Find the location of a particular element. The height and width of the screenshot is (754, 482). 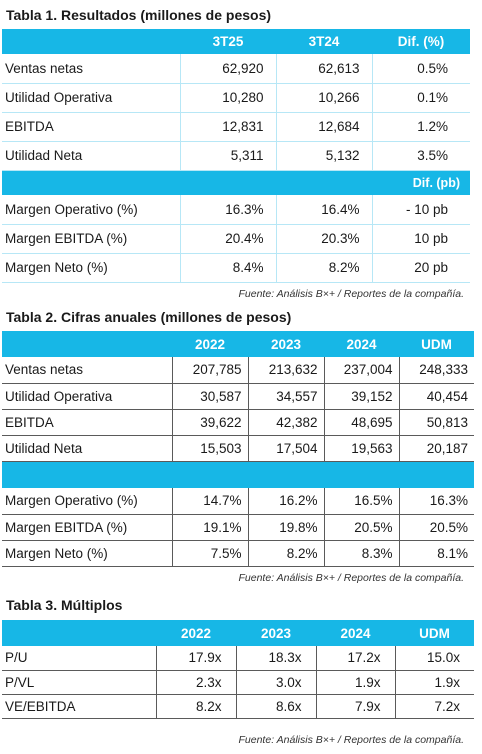

table-row: EBITDA 12,831 12,684 1.2% is located at coordinates (236, 127).